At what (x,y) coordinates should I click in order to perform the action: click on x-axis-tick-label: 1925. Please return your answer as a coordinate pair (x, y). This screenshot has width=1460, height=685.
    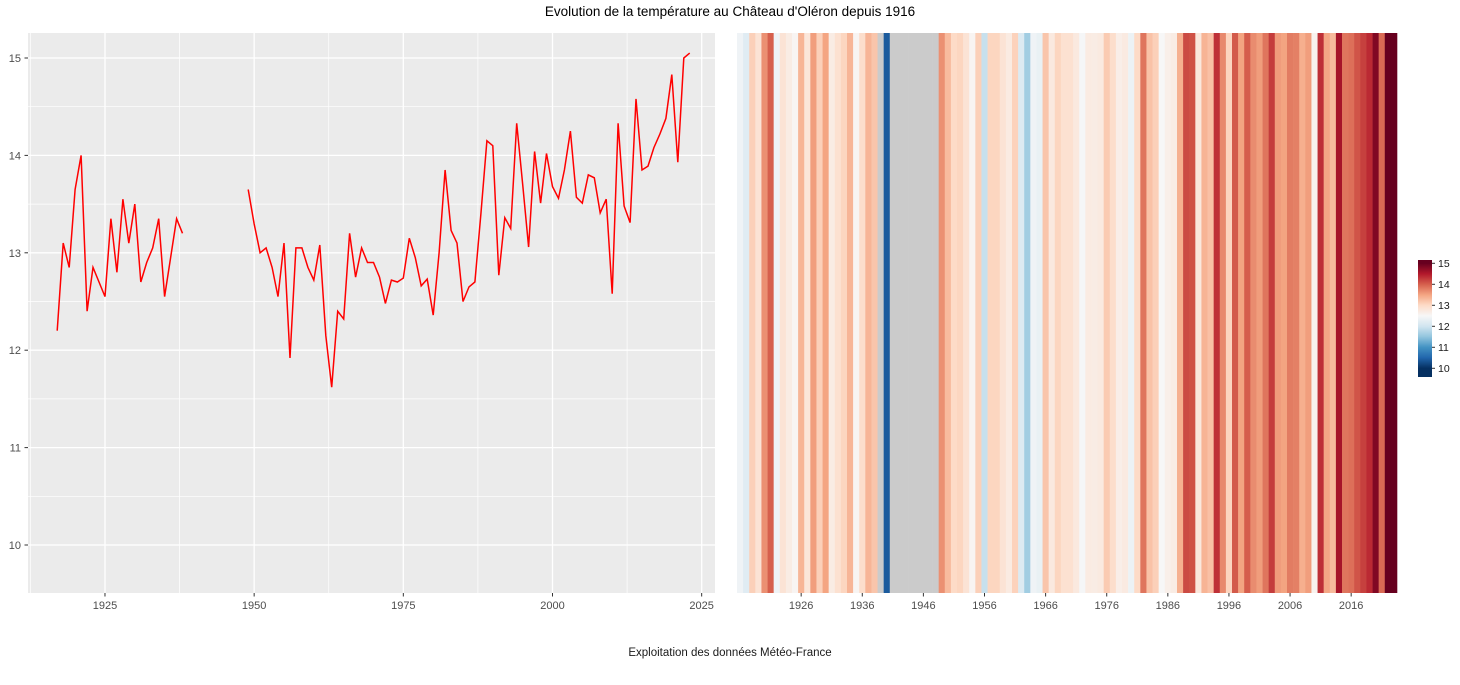
    Looking at the image, I should click on (105, 606).